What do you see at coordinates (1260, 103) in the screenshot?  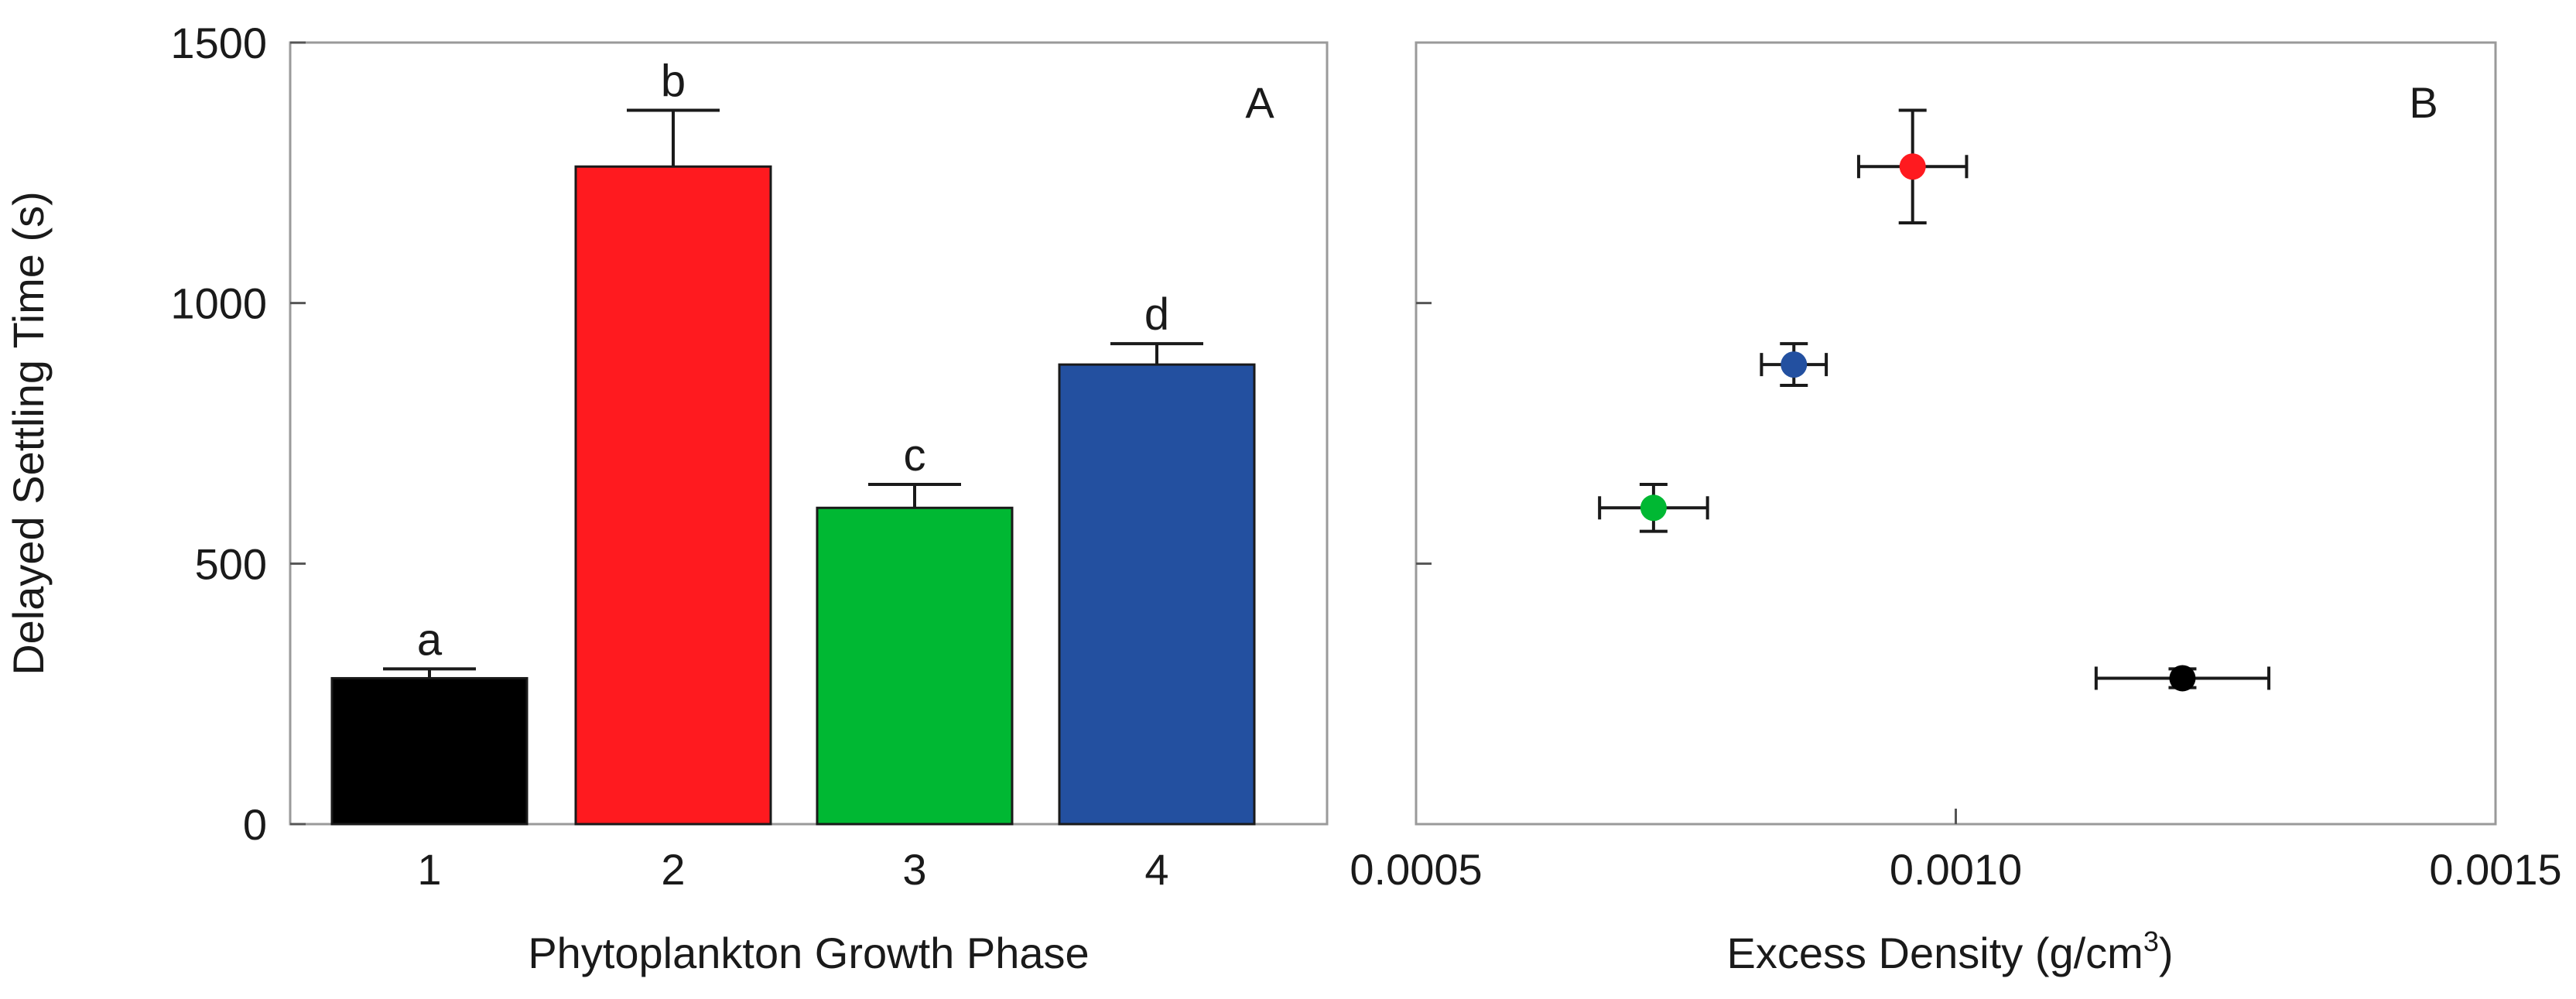 I see `panel-a-label: A` at bounding box center [1260, 103].